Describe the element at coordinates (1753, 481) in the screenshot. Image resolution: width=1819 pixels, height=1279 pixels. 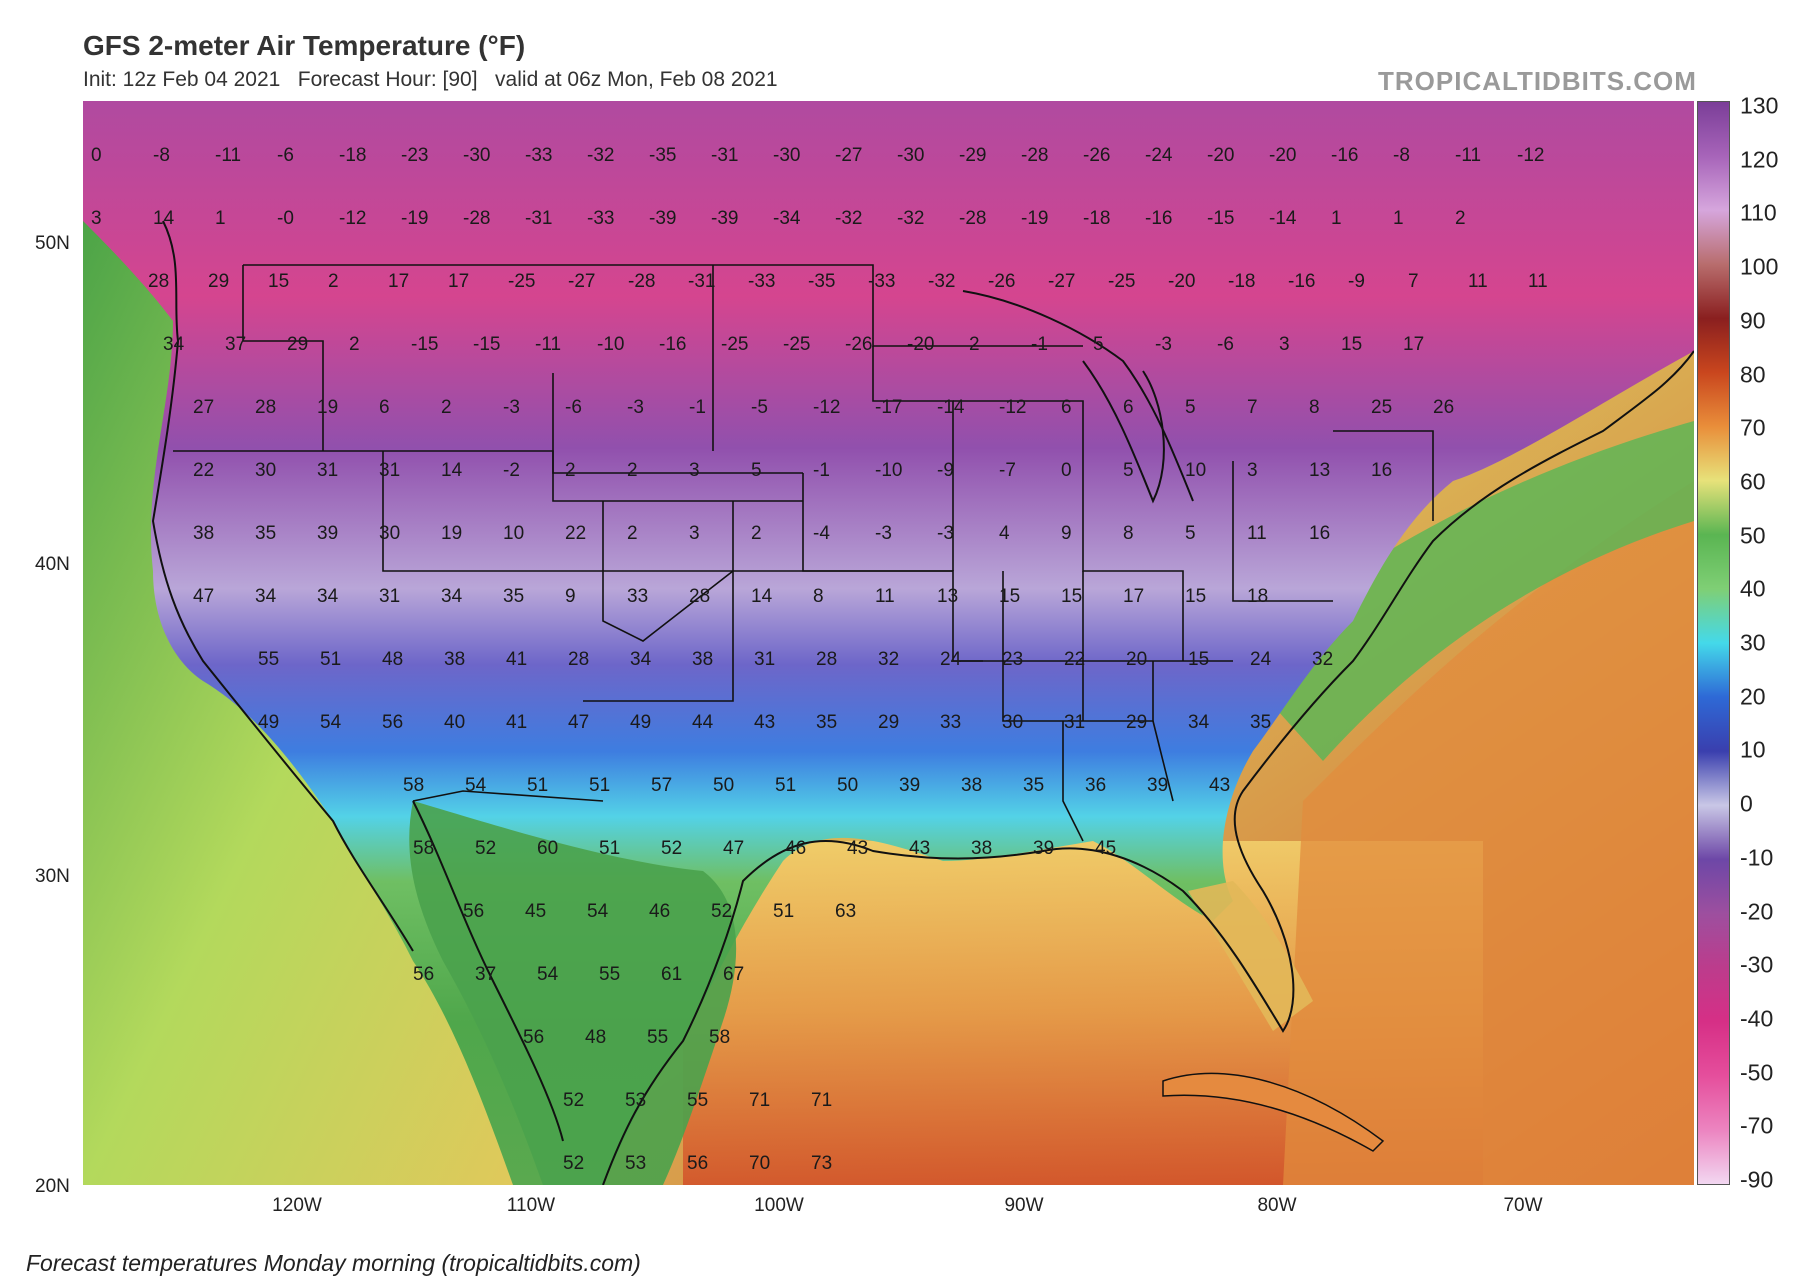
I see `colorbar-tick-label: 60` at that location.